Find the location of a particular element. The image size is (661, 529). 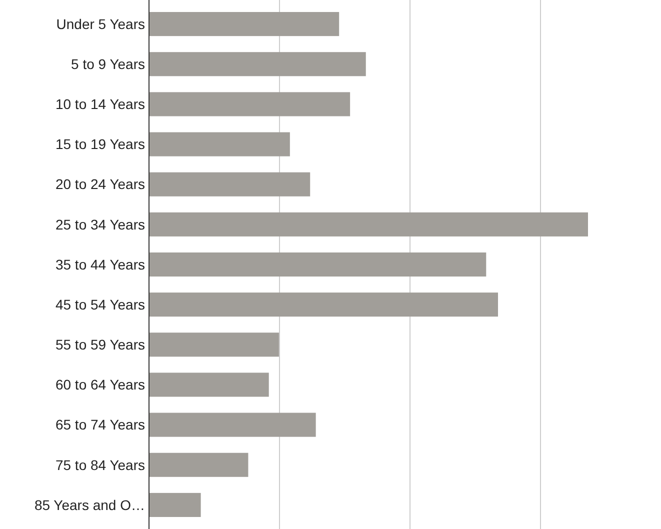

y-tick-label: 75 to 84 Years is located at coordinates (100, 464).